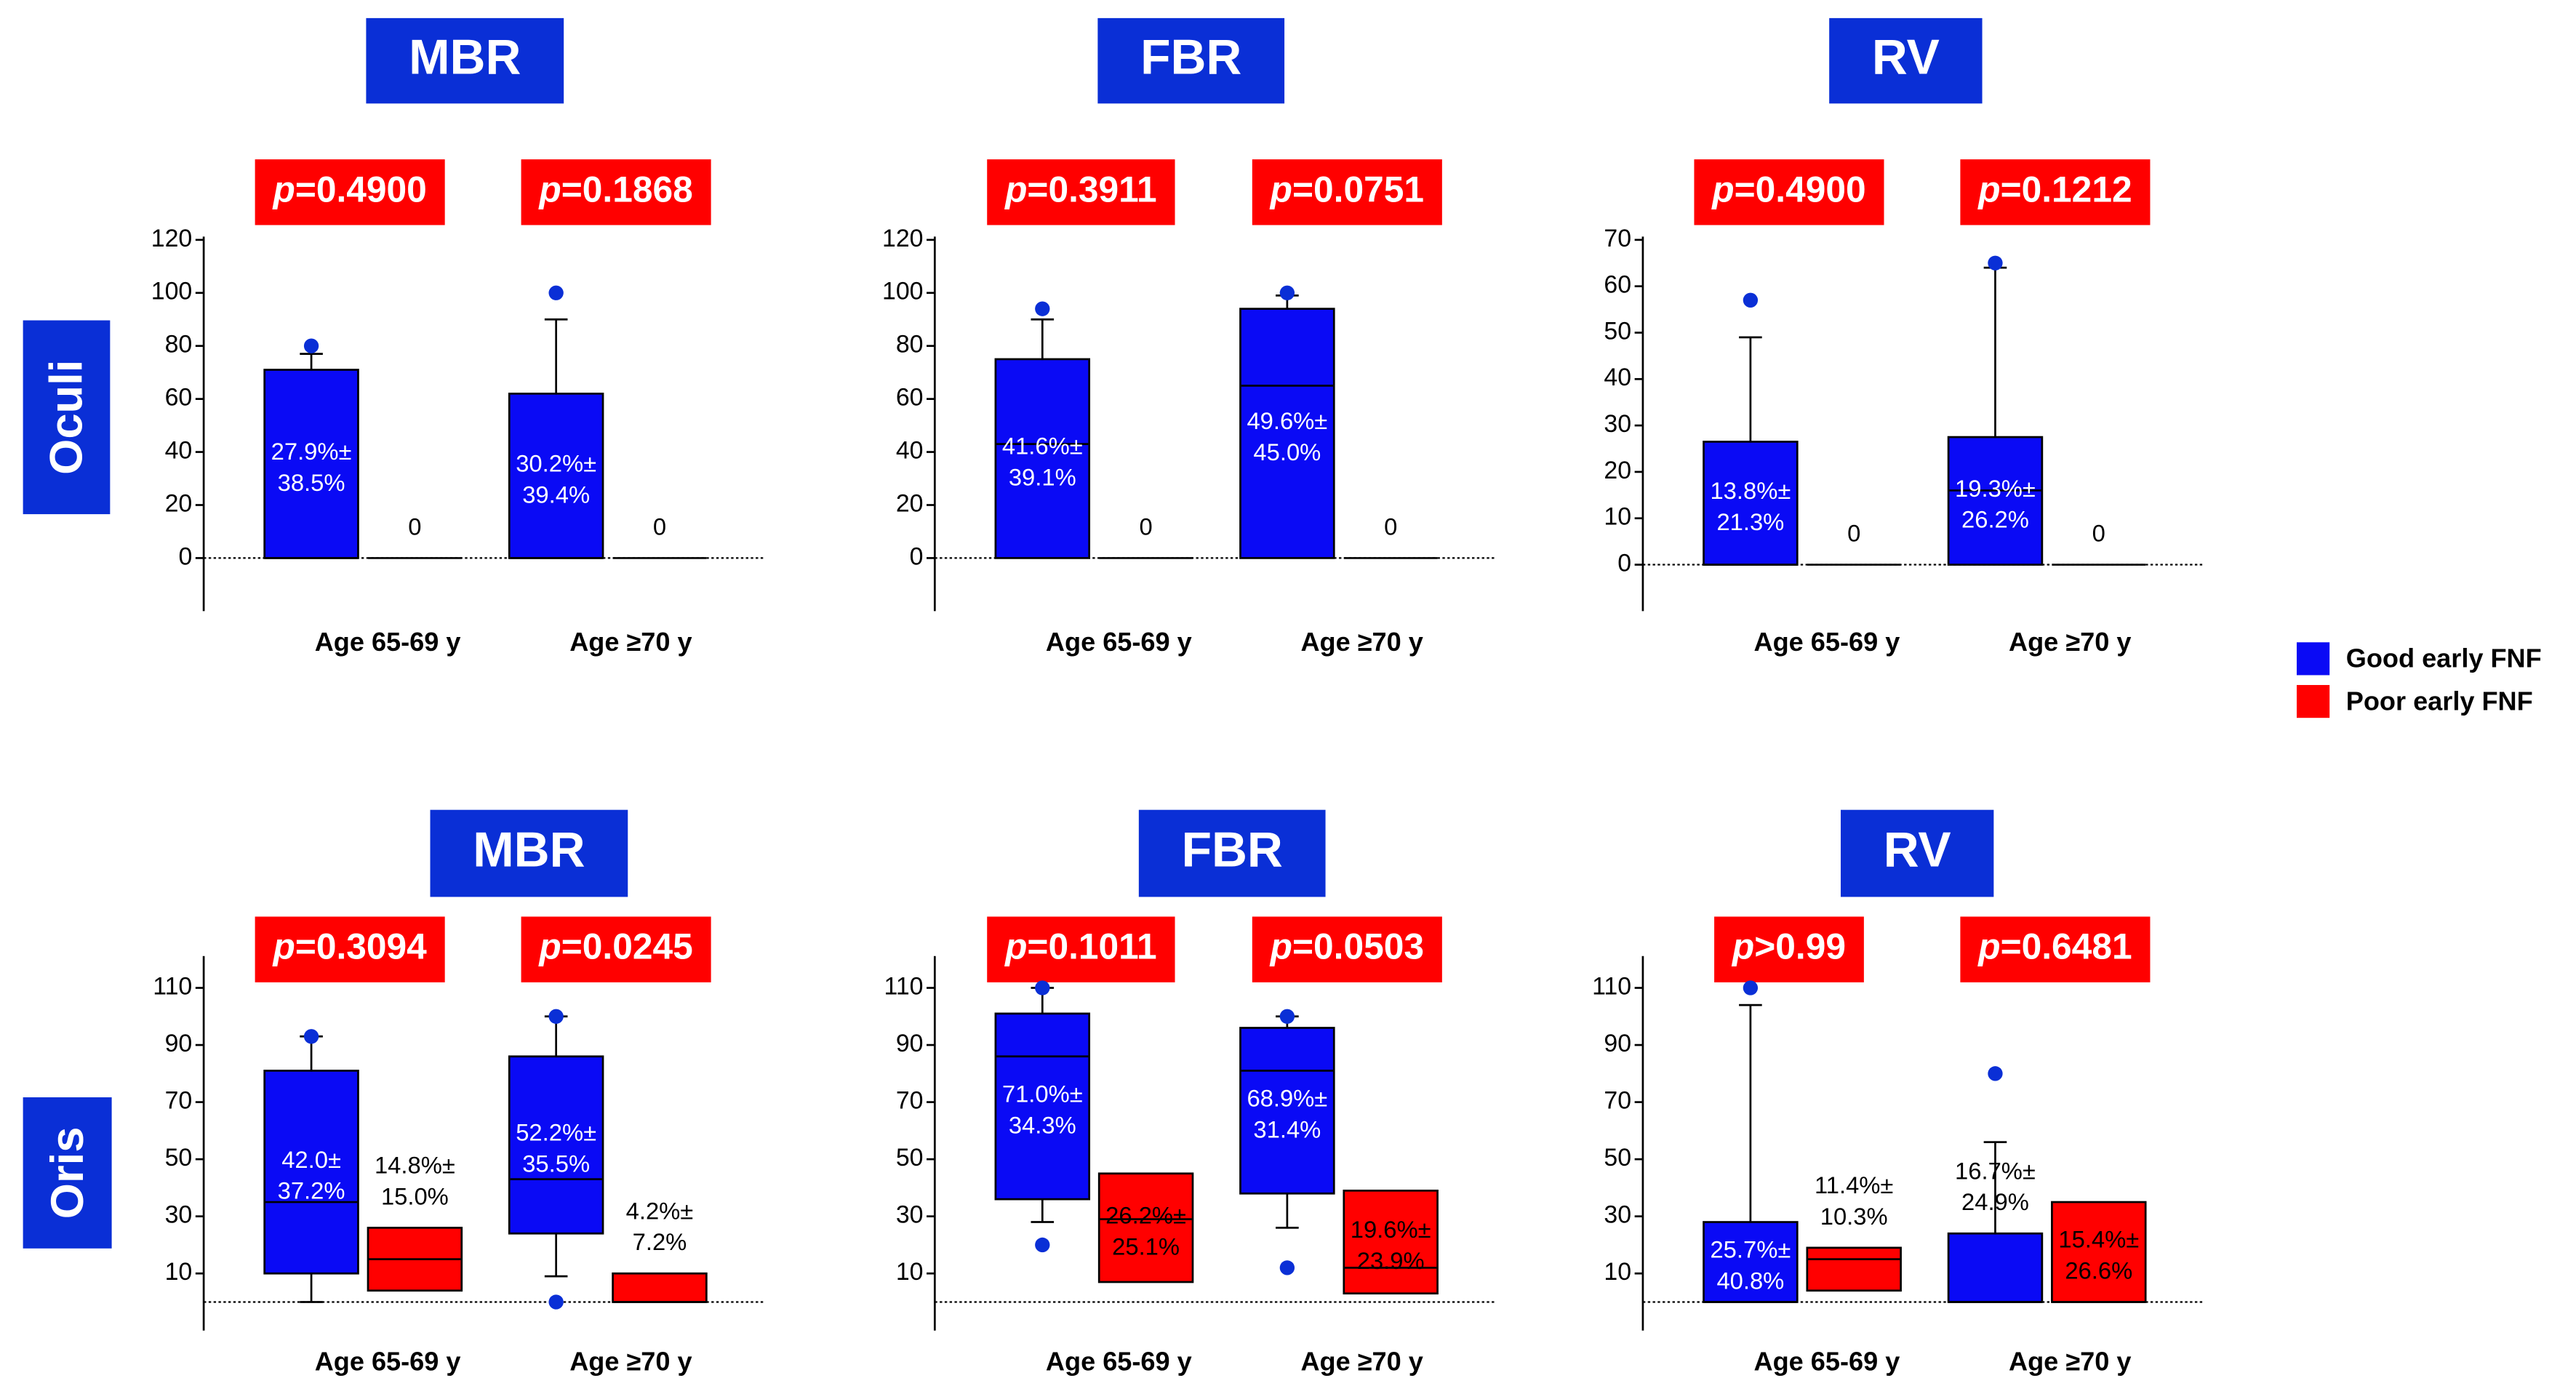 The height and width of the screenshot is (1394, 2576). What do you see at coordinates (1750, 522) in the screenshot?
I see `box-label: 21.3%` at bounding box center [1750, 522].